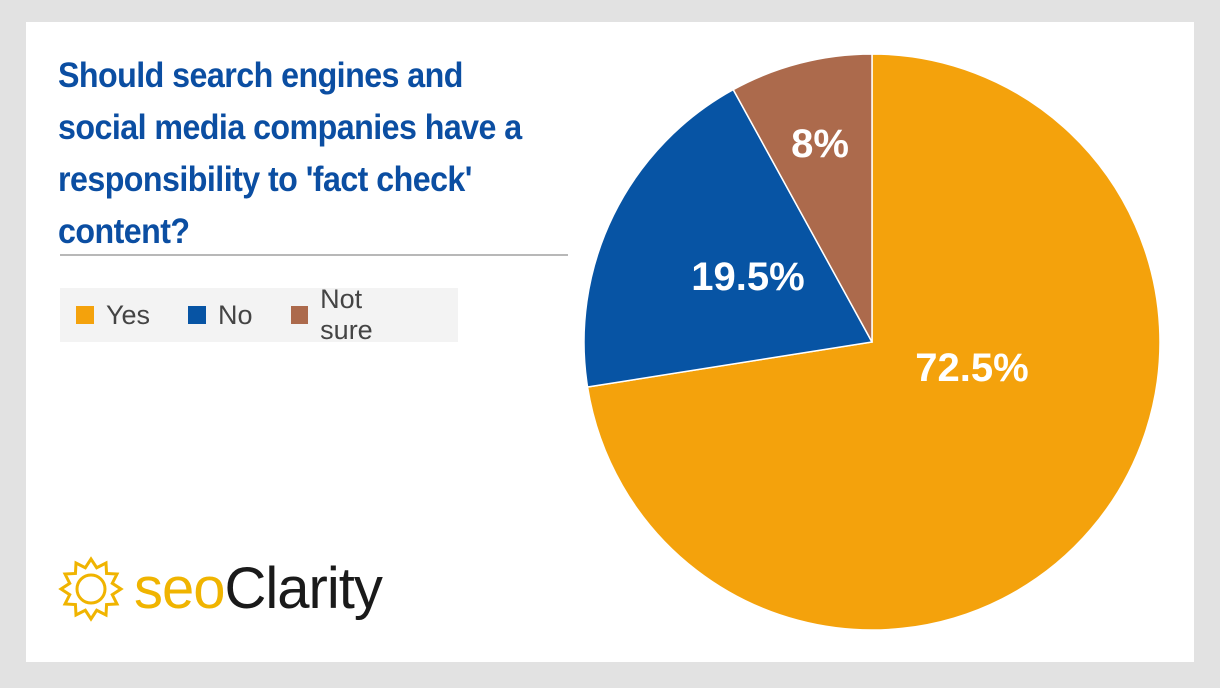 The width and height of the screenshot is (1220, 688). Describe the element at coordinates (197, 315) in the screenshot. I see `legend-swatch-no` at that location.